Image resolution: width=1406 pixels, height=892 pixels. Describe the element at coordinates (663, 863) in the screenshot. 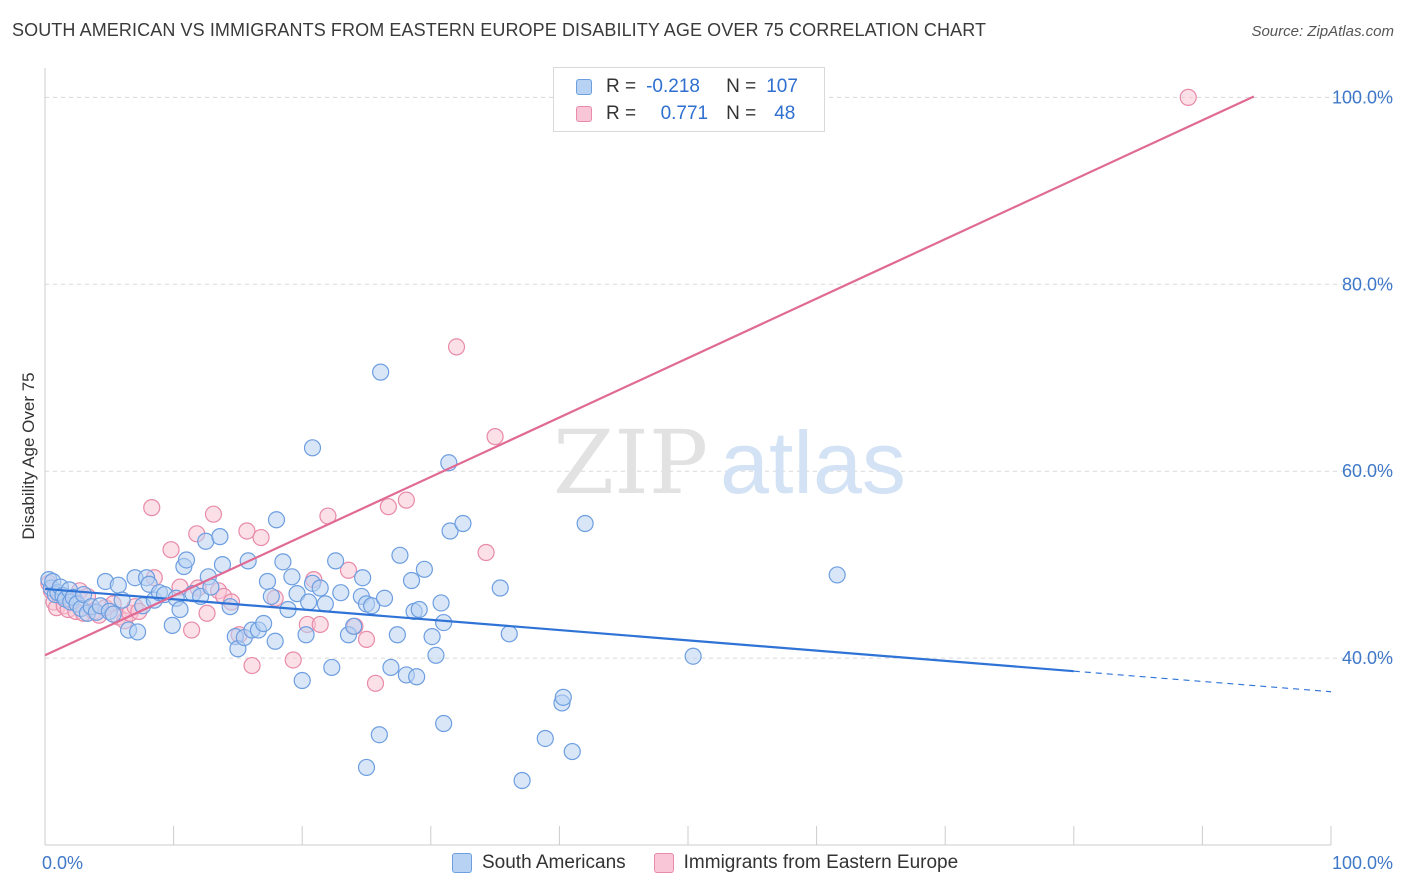

I see `legend-swatch-pink` at that location.